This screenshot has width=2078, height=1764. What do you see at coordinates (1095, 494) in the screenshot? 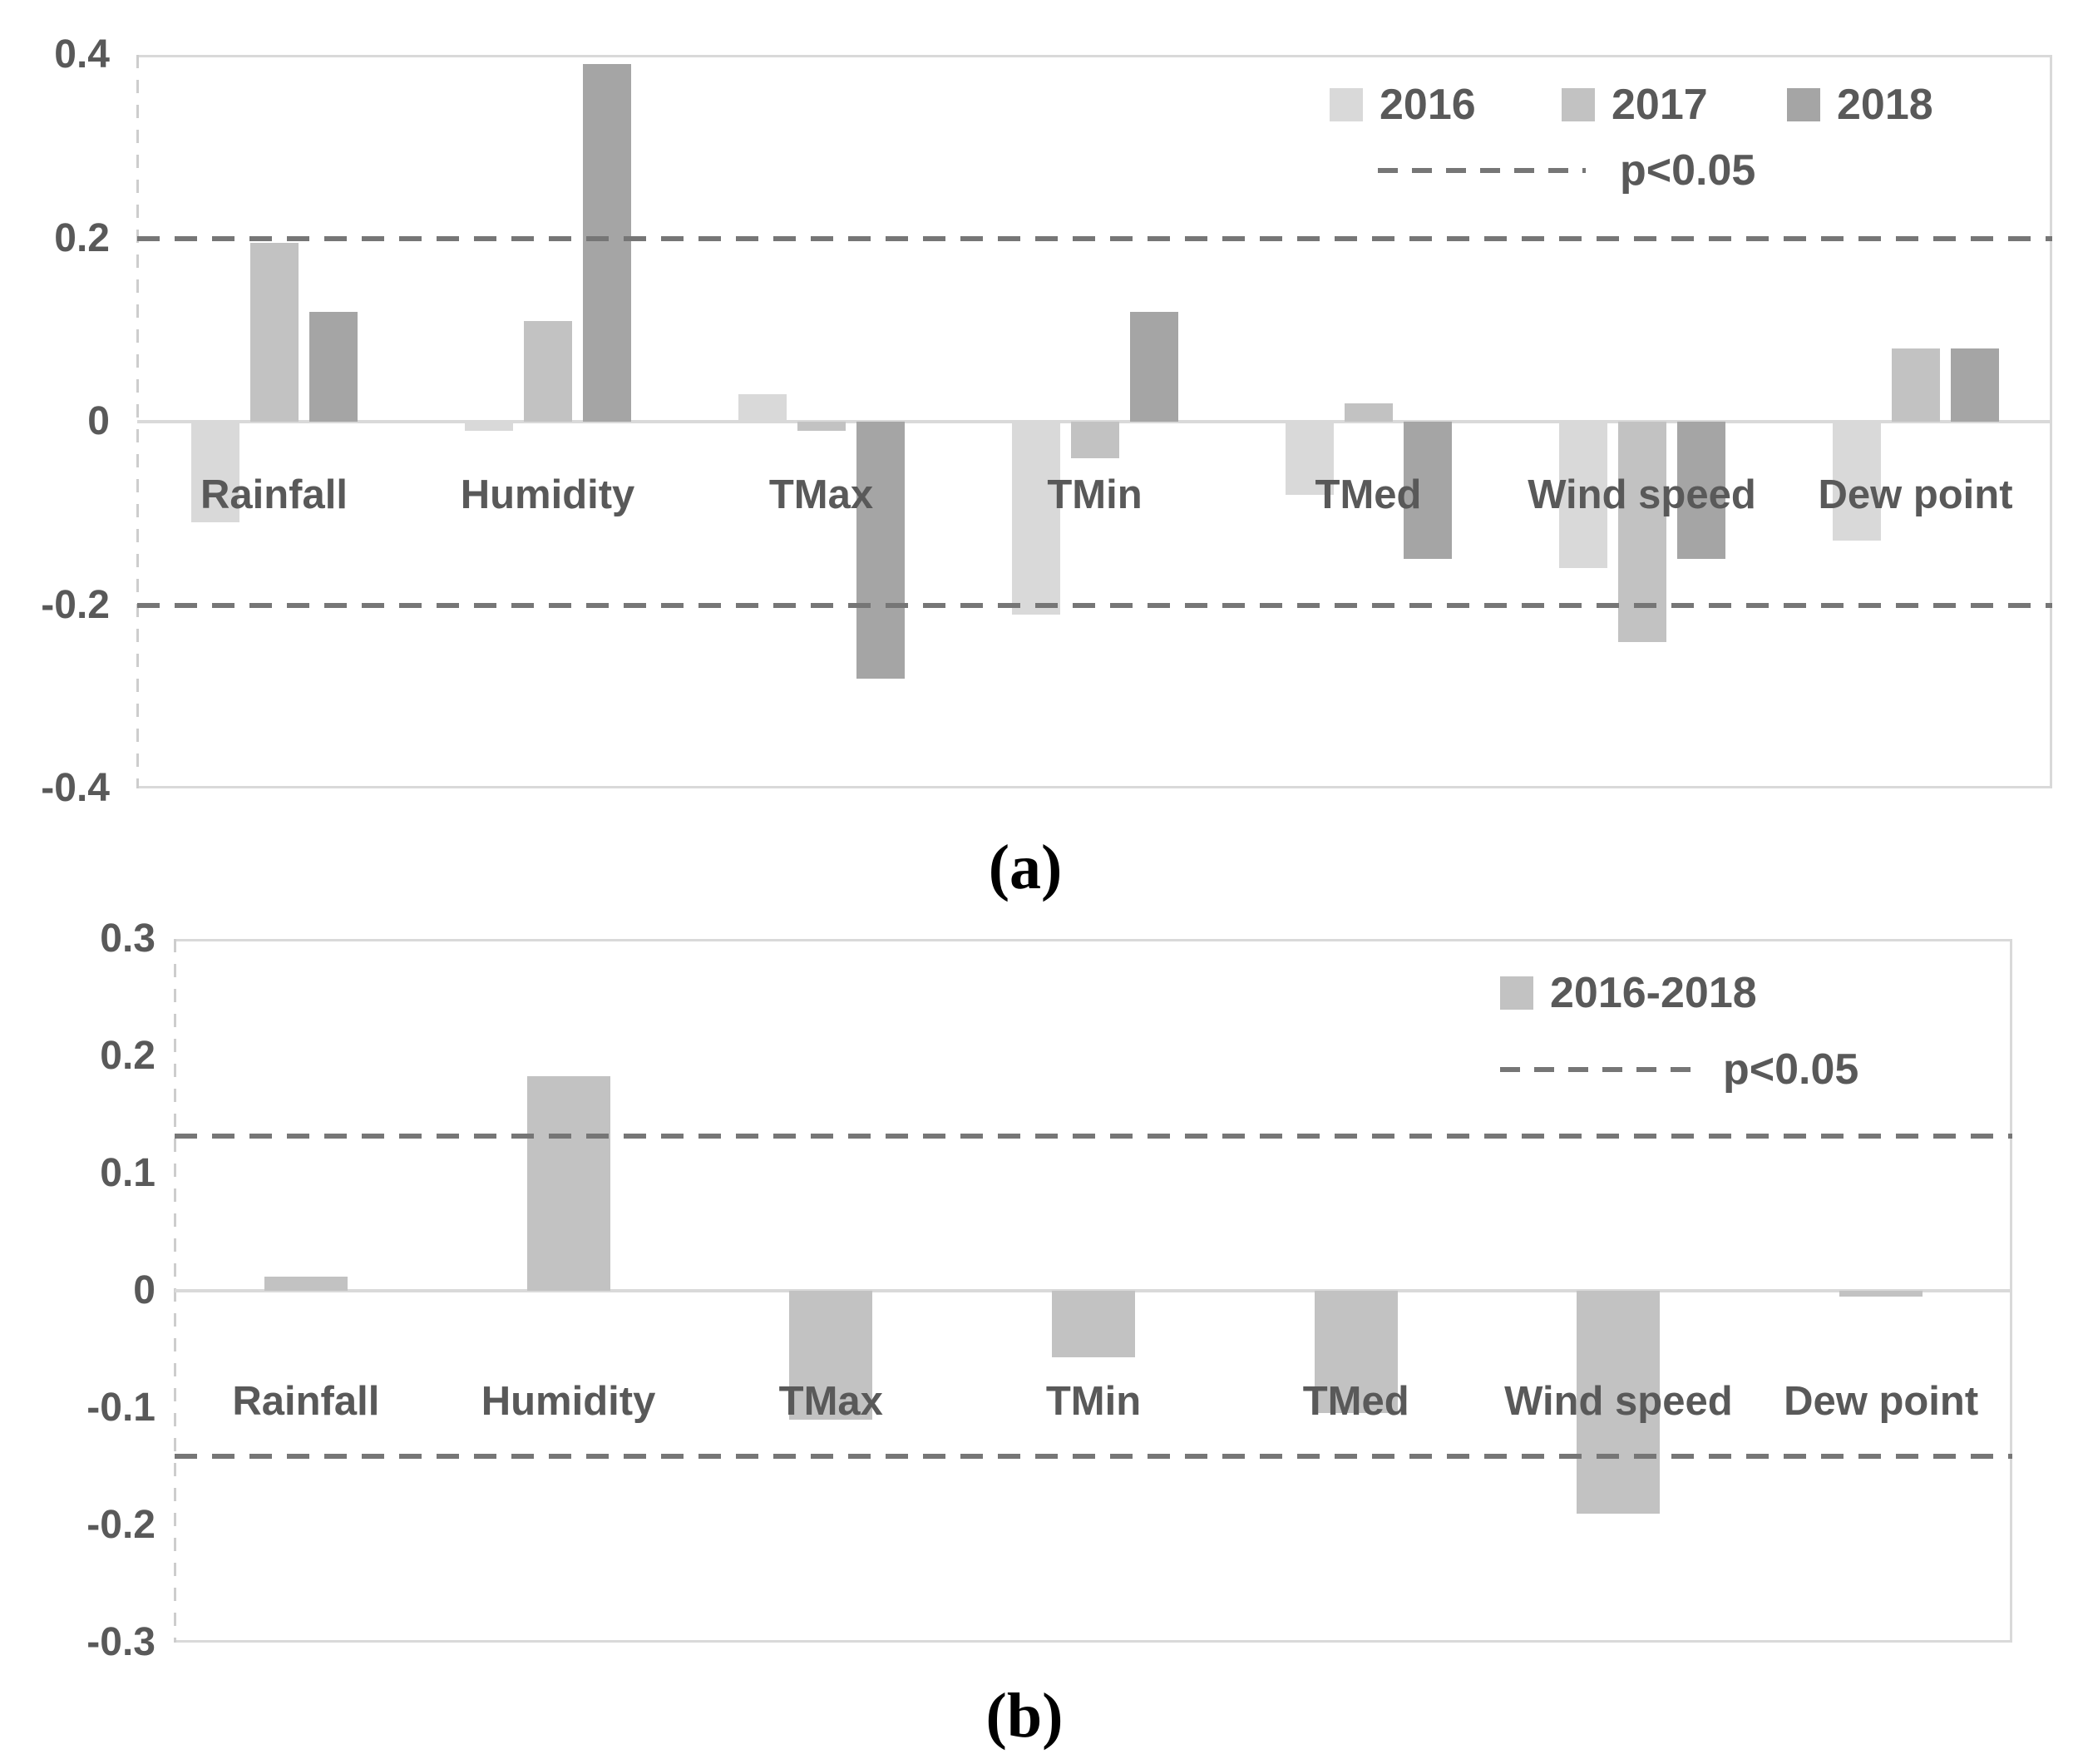
I see `category-label-a-tmin: TMin` at bounding box center [1095, 494].